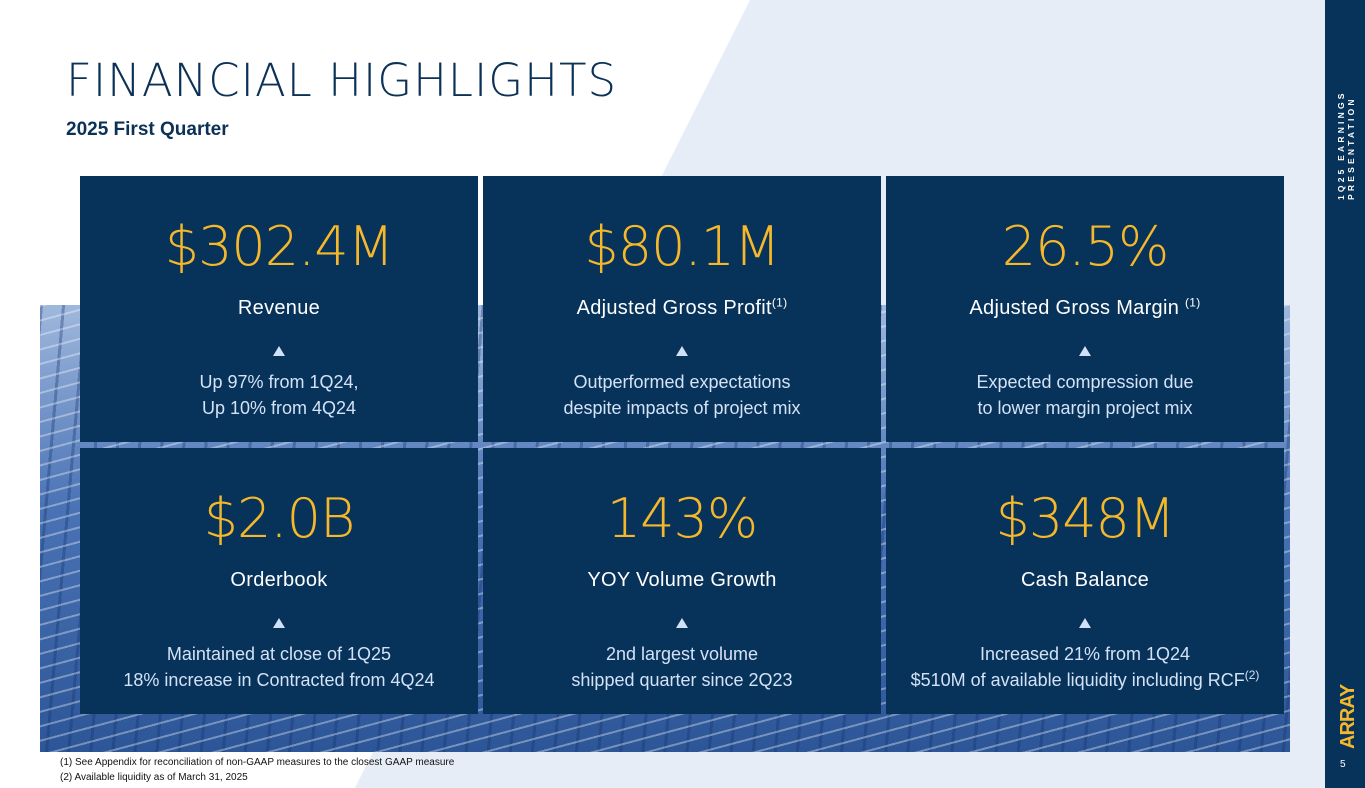 Image resolution: width=1365 pixels, height=788 pixels. What do you see at coordinates (682, 518) in the screenshot?
I see `card-metric-value: 143%` at bounding box center [682, 518].